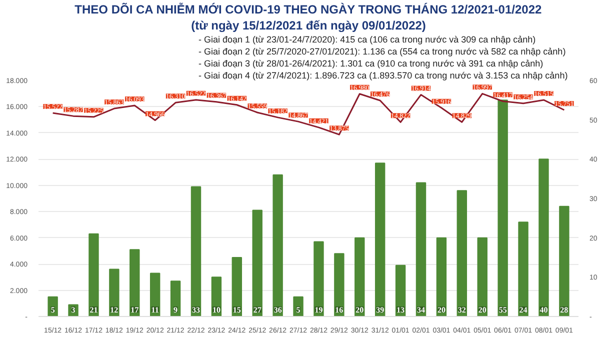  I want to click on data-label: 13, so click(400, 310).